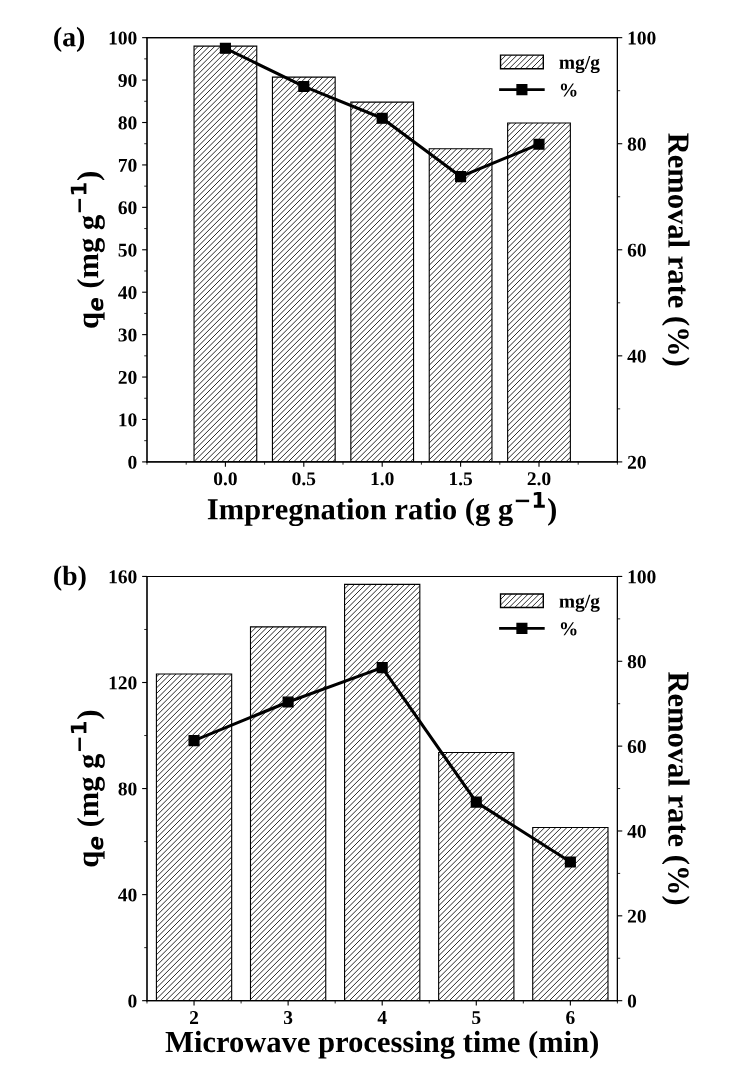 The width and height of the screenshot is (735, 1076). Describe the element at coordinates (570, 1018) in the screenshot. I see `x-tick-label: 6` at that location.